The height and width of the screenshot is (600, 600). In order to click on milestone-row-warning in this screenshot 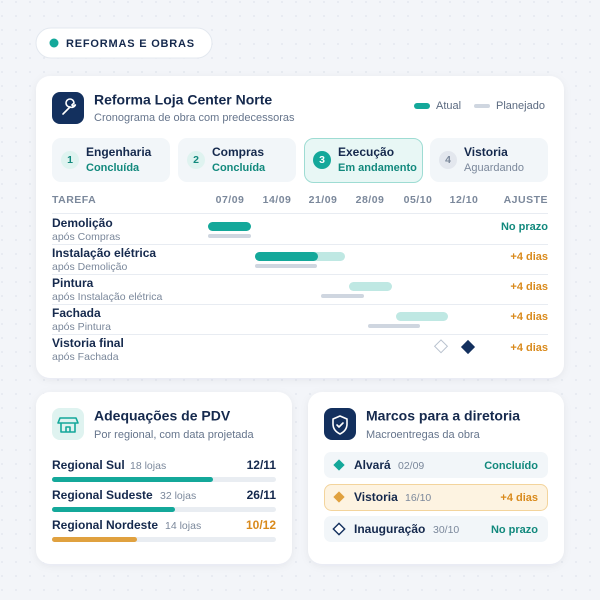, I will do `click(436, 497)`.